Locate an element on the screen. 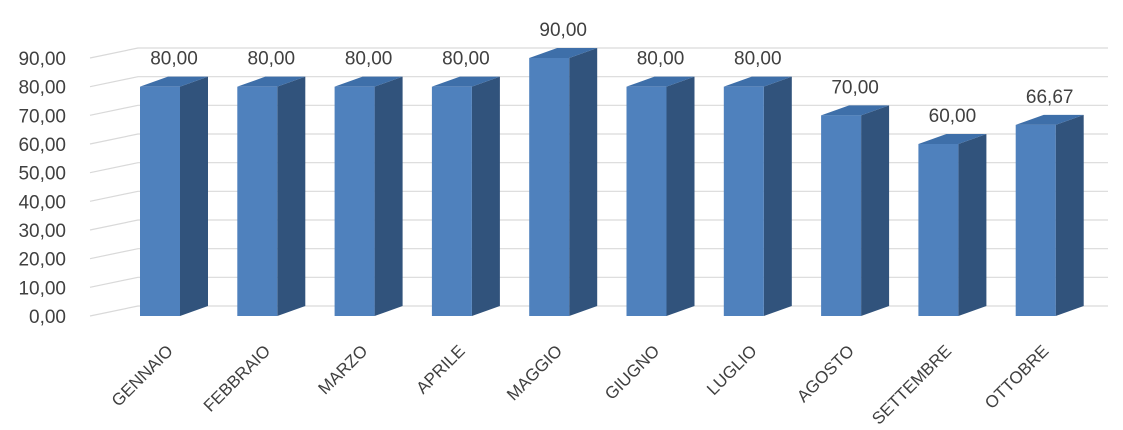 Image resolution: width=1123 pixels, height=430 pixels. x-category-label: MAGGIO is located at coordinates (534, 372).